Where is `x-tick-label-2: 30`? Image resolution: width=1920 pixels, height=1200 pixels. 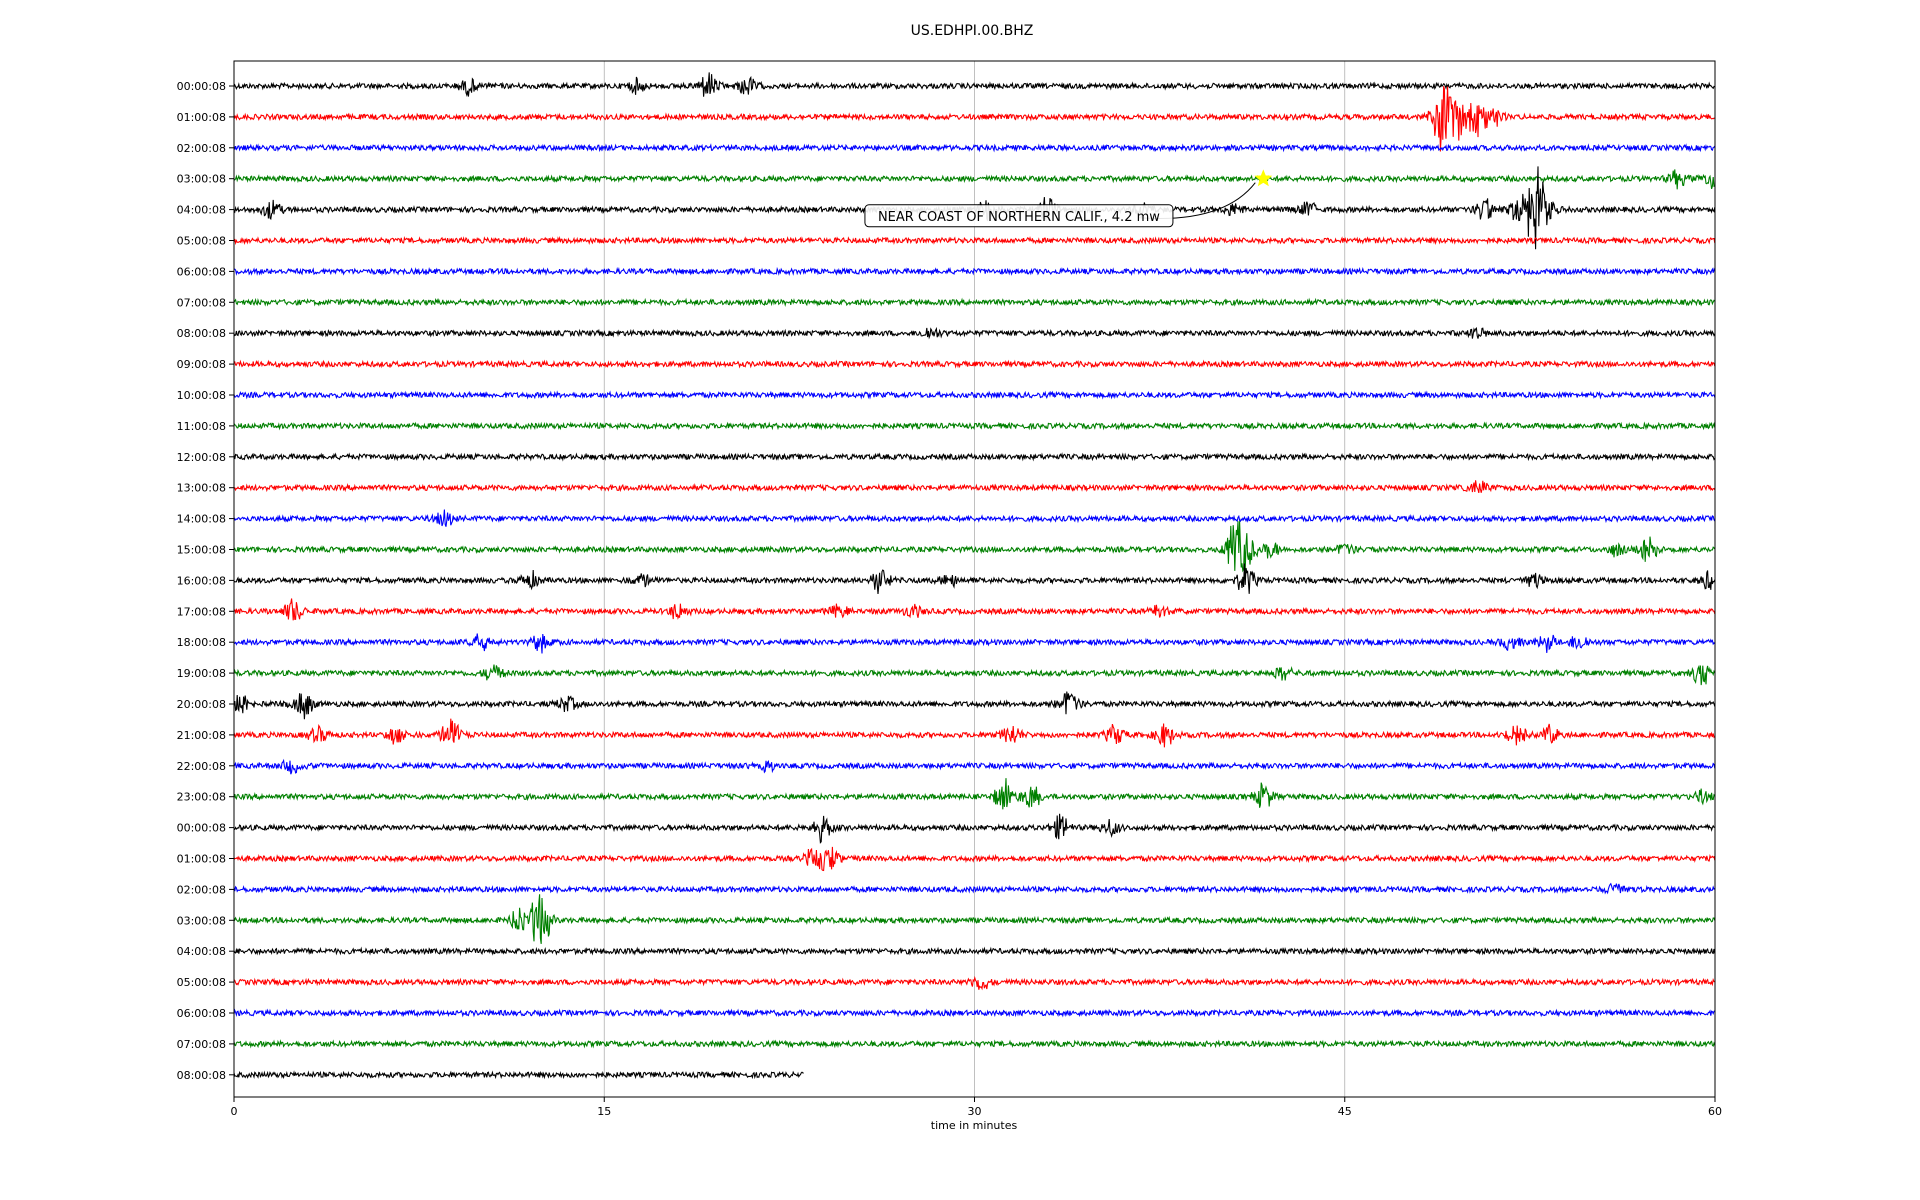 x-tick-label-2: 30 is located at coordinates (975, 1111).